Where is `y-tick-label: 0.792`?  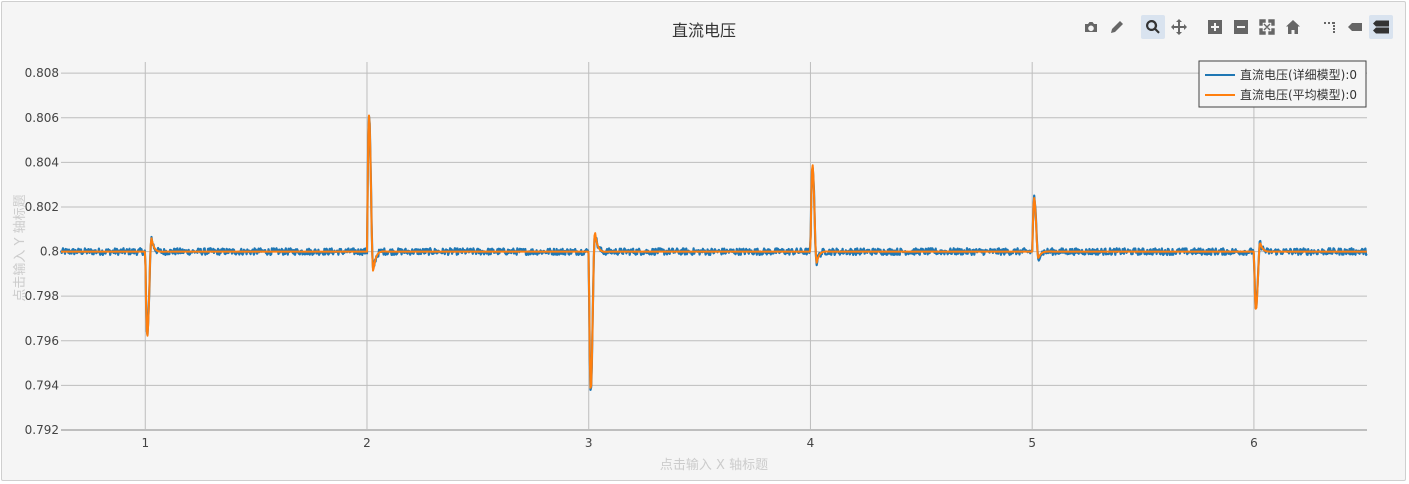 y-tick-label: 0.792 is located at coordinates (42, 430).